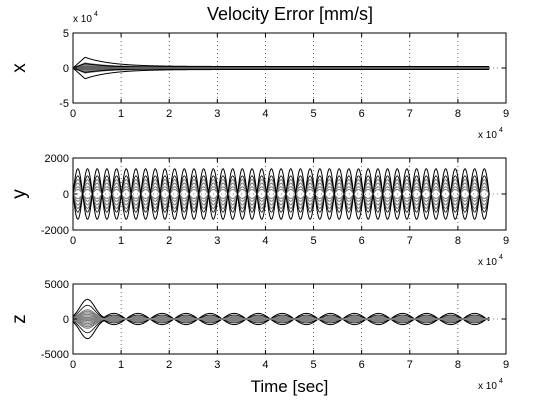 The height and width of the screenshot is (420, 560). I want to click on y-axis-label: x, so click(19, 68).